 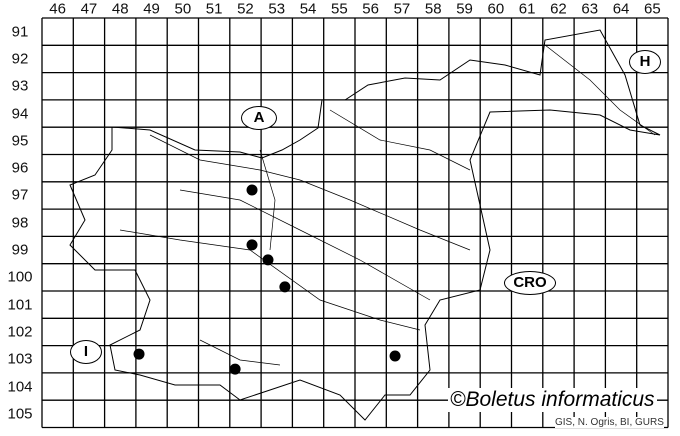 I want to click on column-label: 56, so click(x=370, y=9).